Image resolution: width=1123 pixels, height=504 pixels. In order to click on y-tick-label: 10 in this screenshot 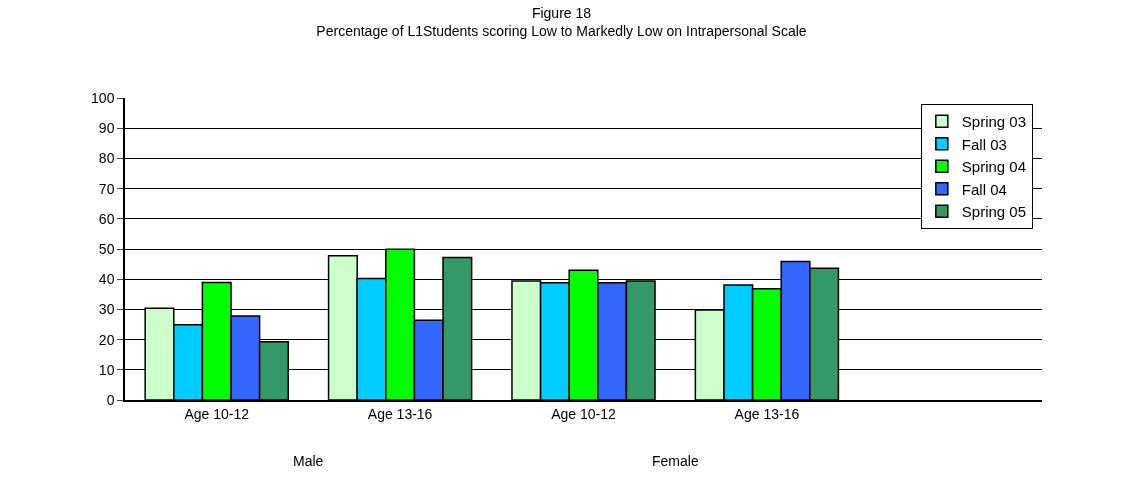, I will do `click(106, 369)`.